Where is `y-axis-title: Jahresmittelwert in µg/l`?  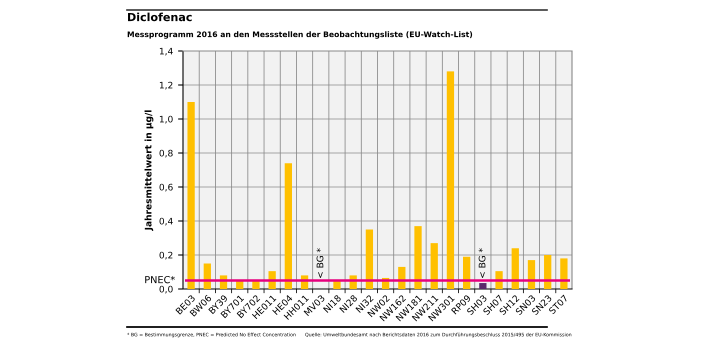
y-axis-title: Jahresmittelwert in µg/l is located at coordinates (149, 170).